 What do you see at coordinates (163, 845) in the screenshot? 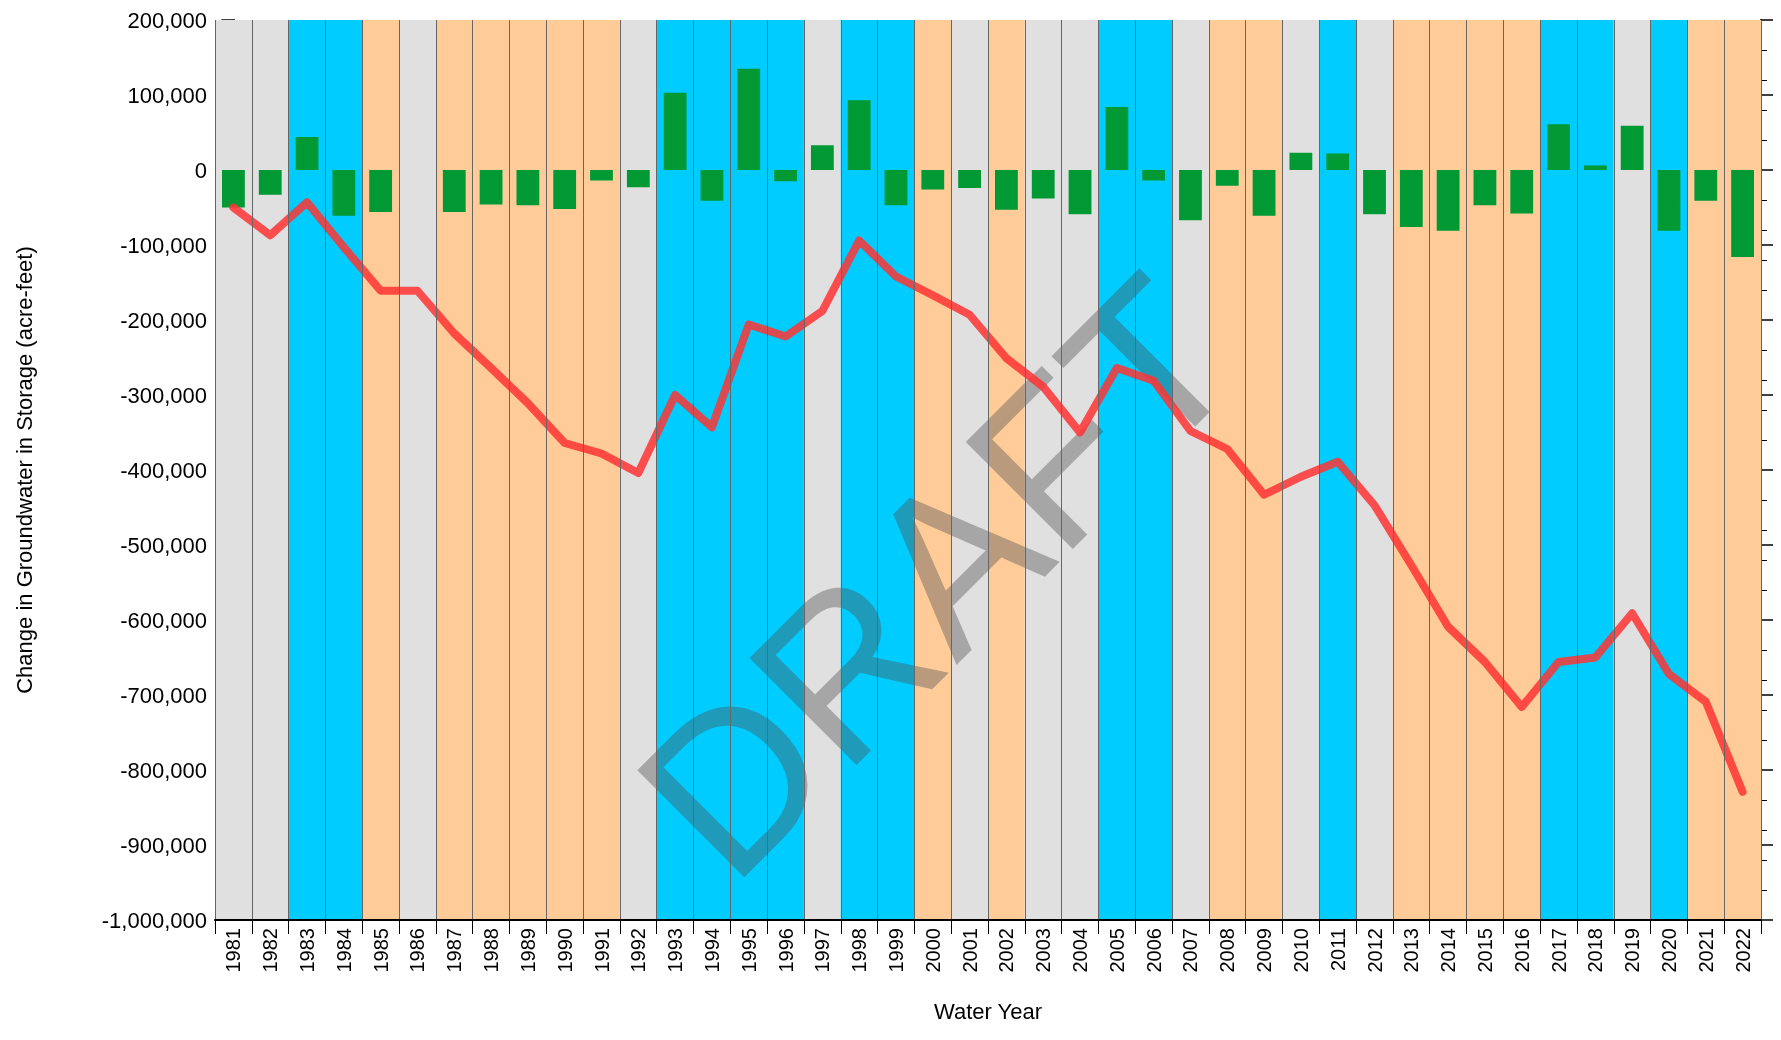
I see `y-tick-label: -900,000` at bounding box center [163, 845].